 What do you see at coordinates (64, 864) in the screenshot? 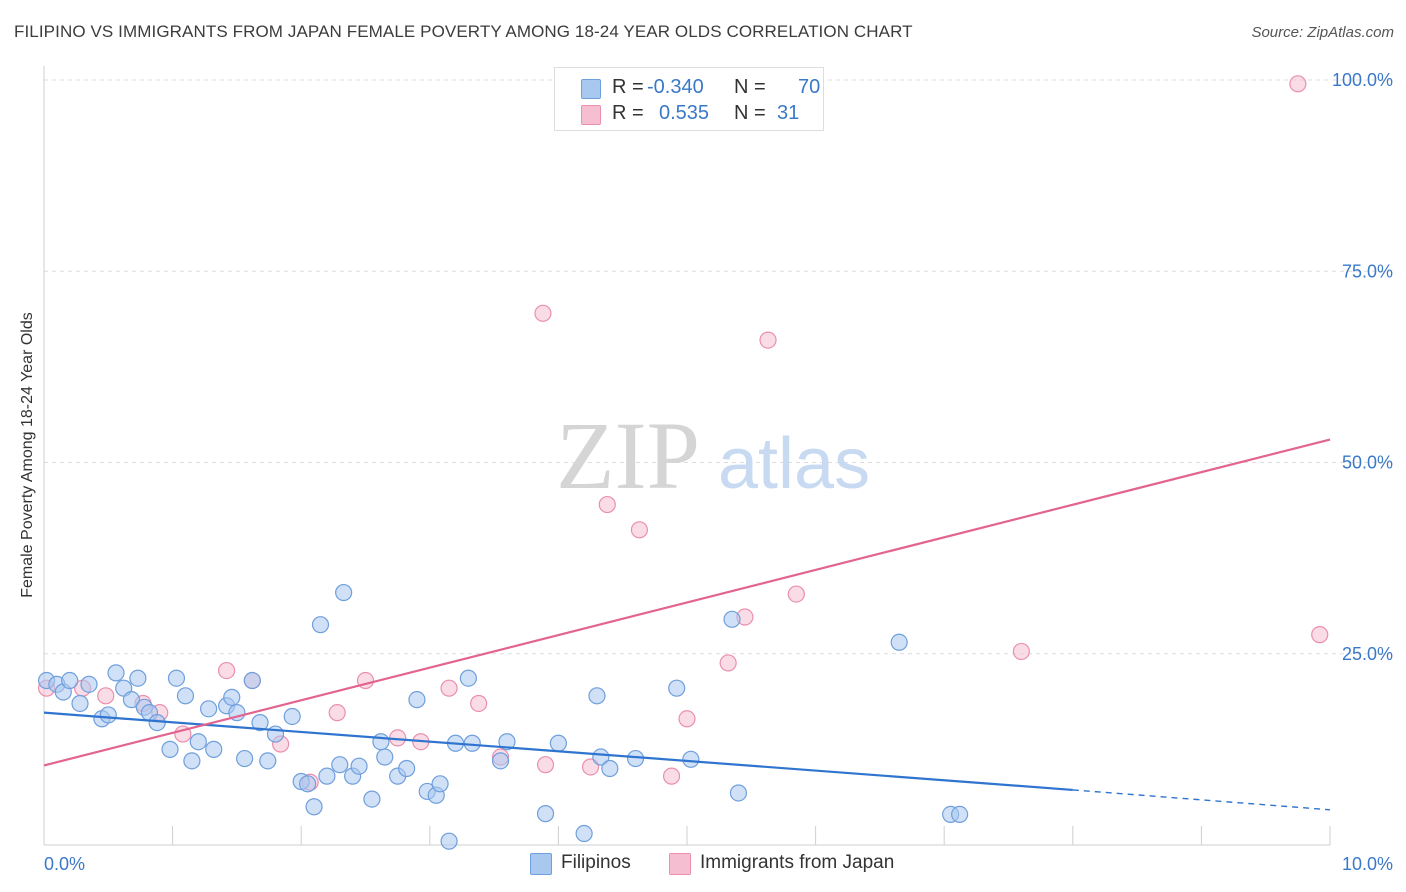
I see `x-tick-label: 0.0%` at bounding box center [64, 864].